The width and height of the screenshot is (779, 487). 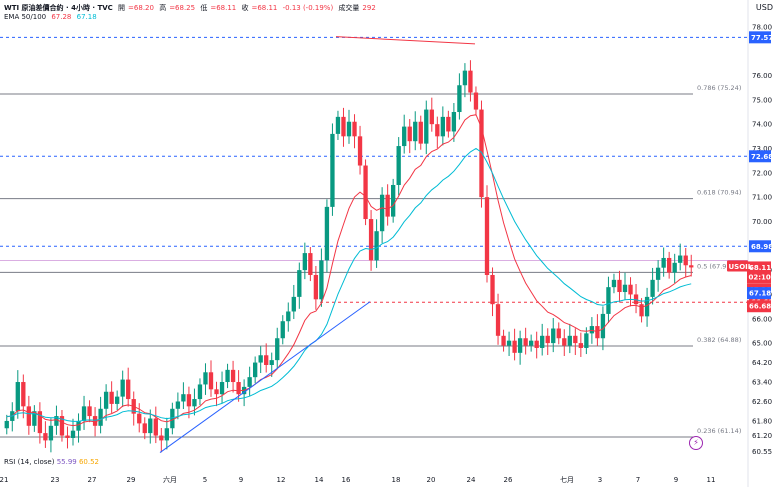 I want to click on volume-label: 成交量, so click(x=349, y=8).